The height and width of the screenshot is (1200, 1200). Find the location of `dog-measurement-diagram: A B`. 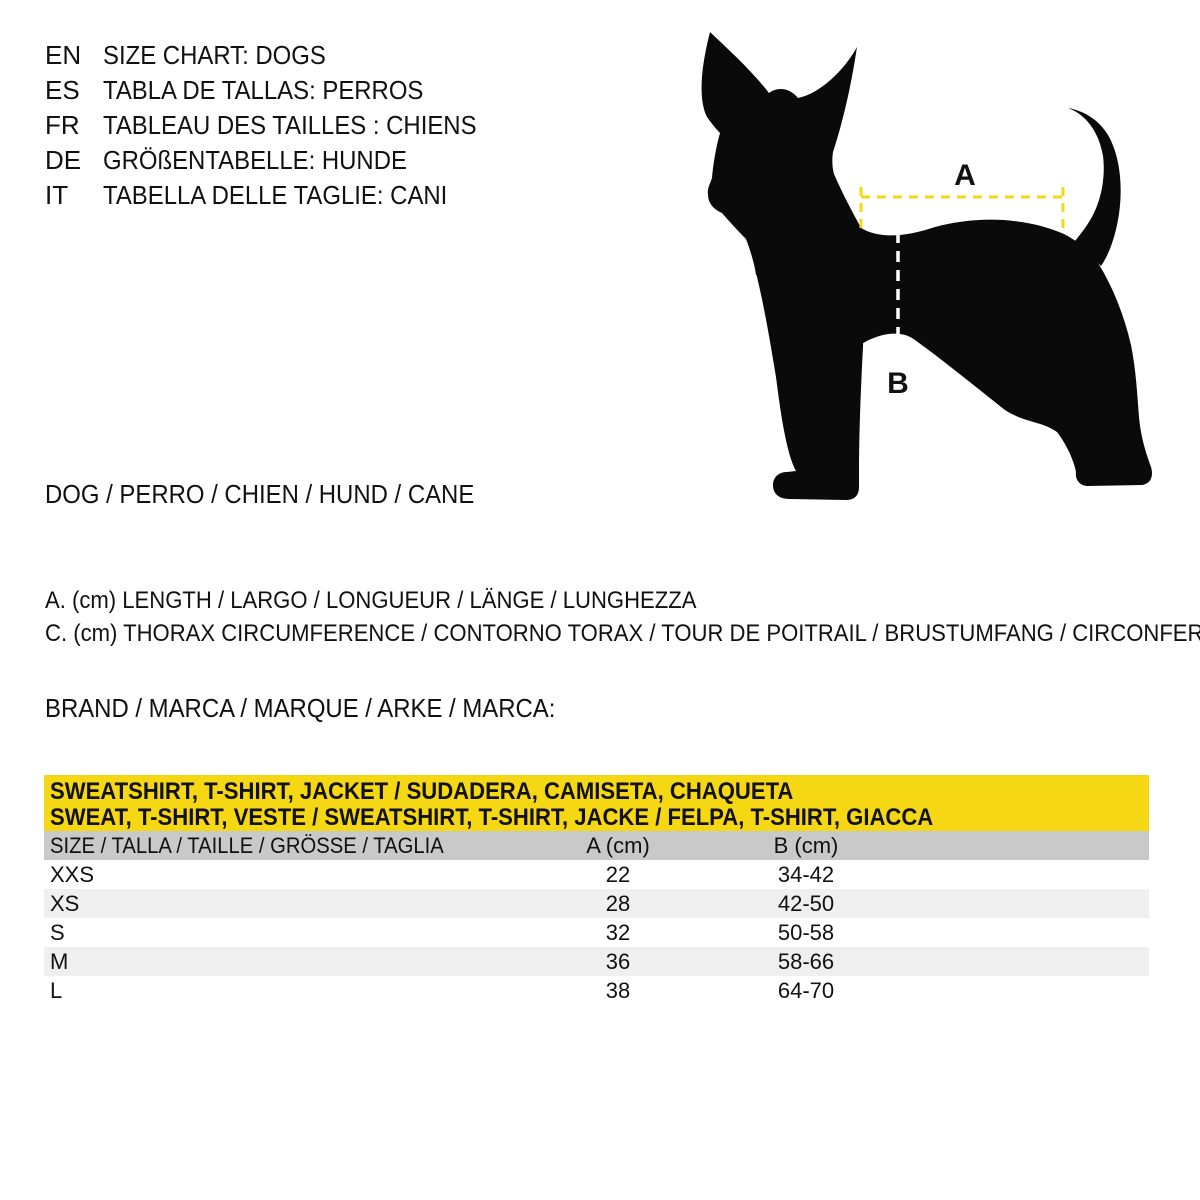

dog-measurement-diagram: A B is located at coordinates (926, 266).